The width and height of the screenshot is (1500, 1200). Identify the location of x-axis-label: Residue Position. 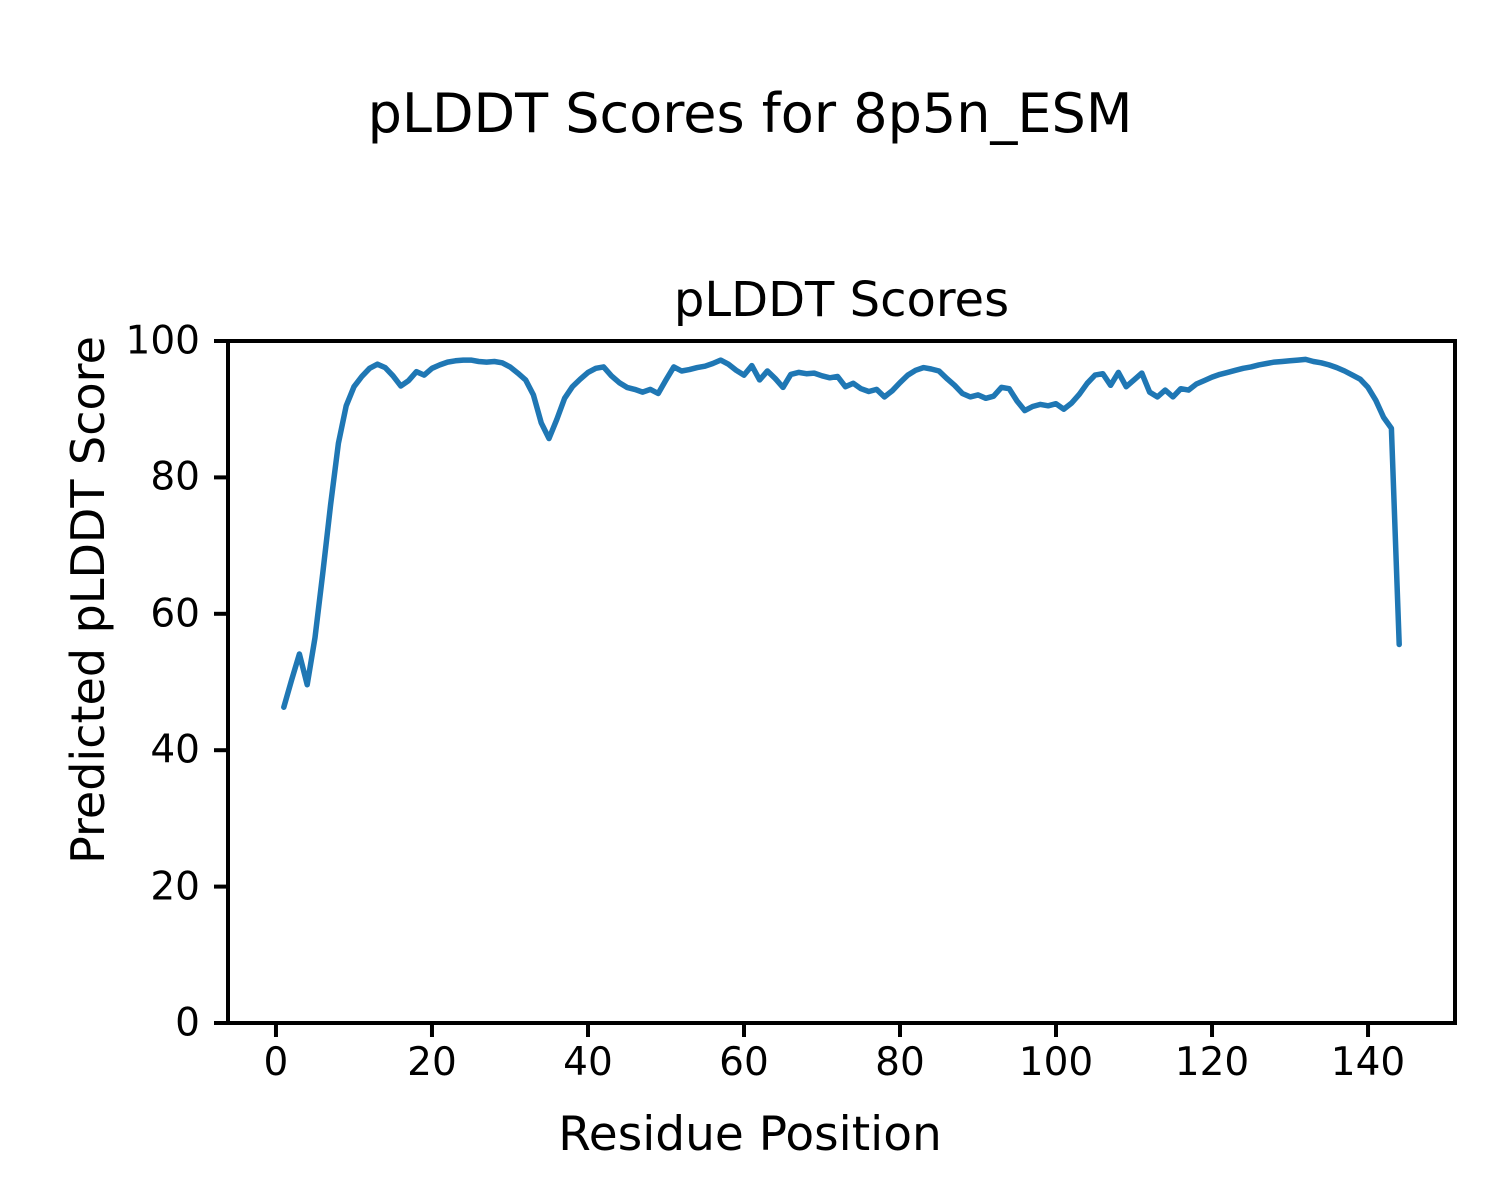
(750, 1134).